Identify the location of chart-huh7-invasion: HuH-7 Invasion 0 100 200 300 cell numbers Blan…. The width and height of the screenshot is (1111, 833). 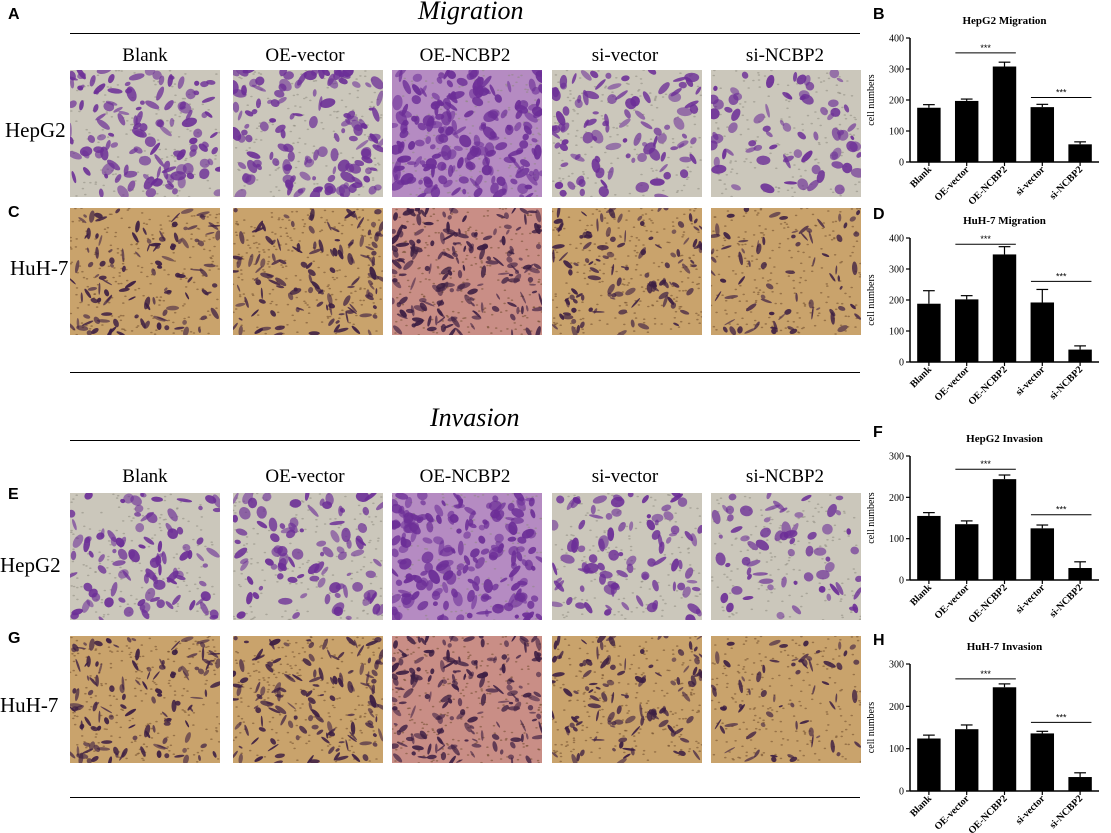
(986, 737).